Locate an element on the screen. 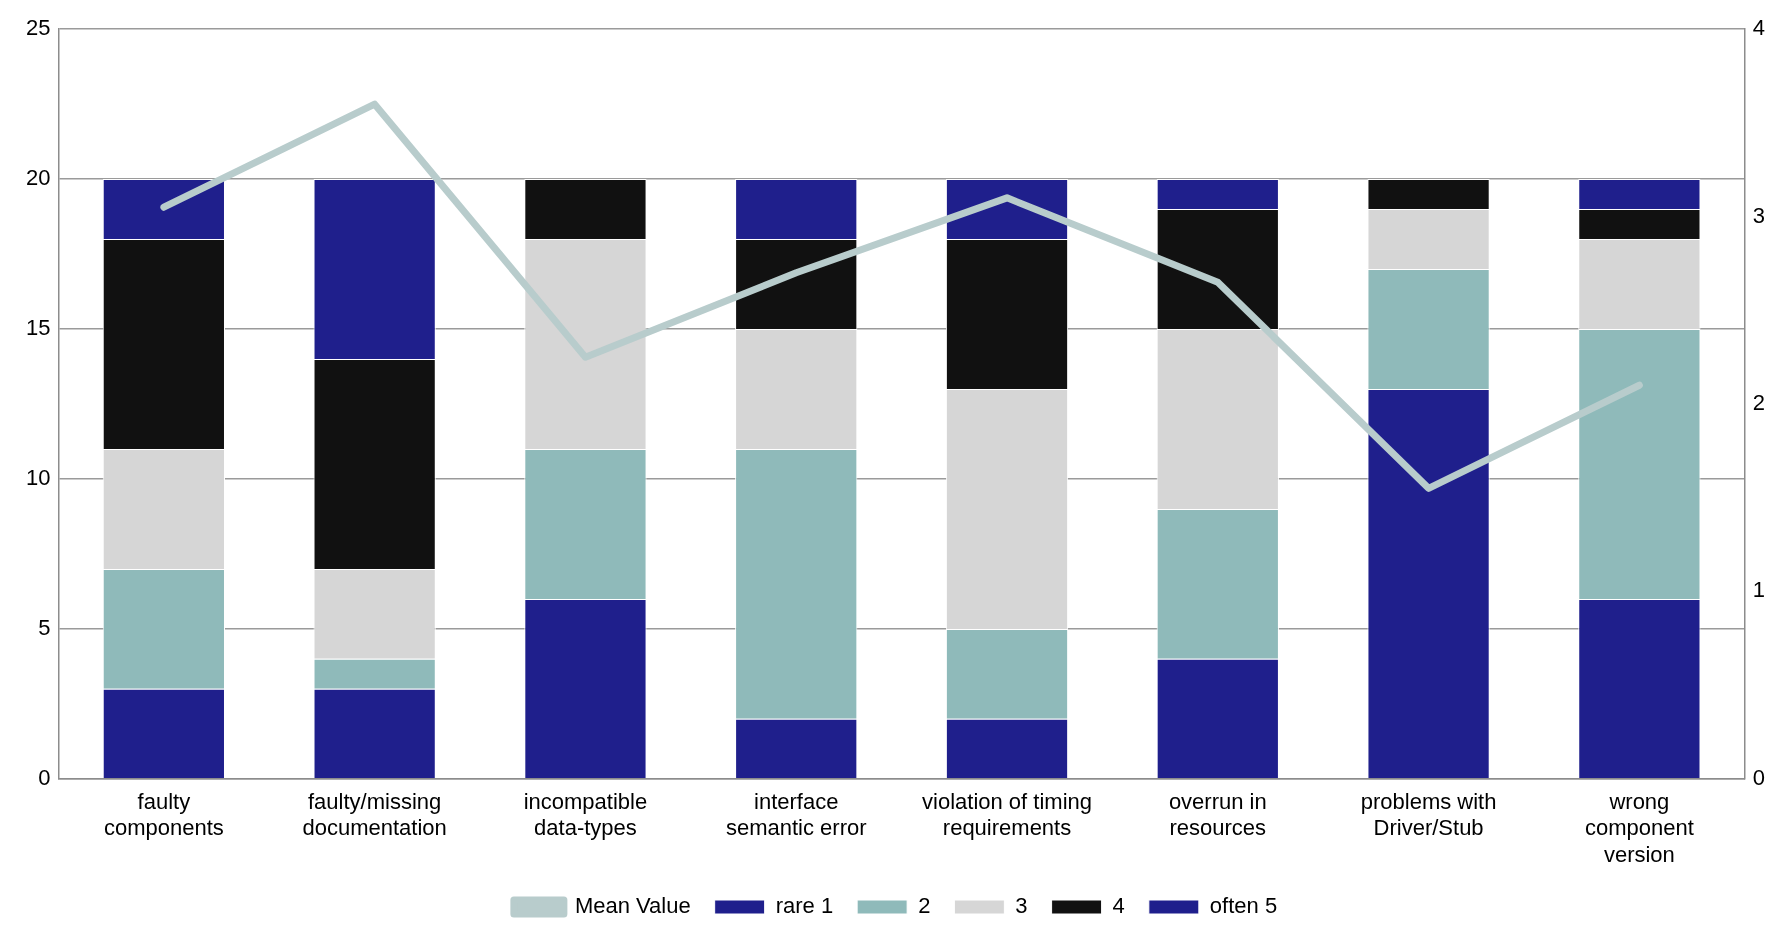  x-tick-label: incompatible data-types is located at coordinates (585, 815).